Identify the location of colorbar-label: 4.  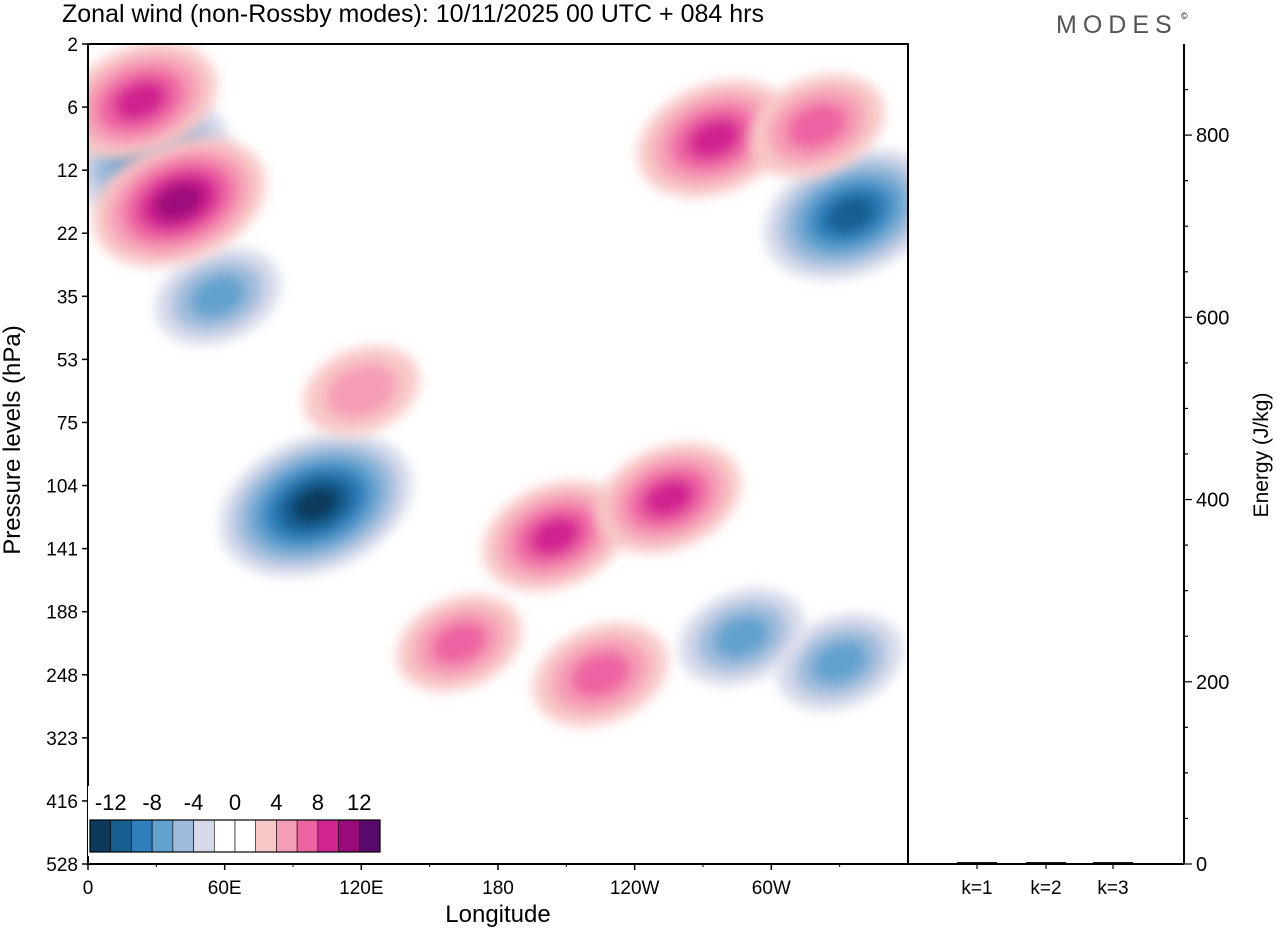
(276, 802).